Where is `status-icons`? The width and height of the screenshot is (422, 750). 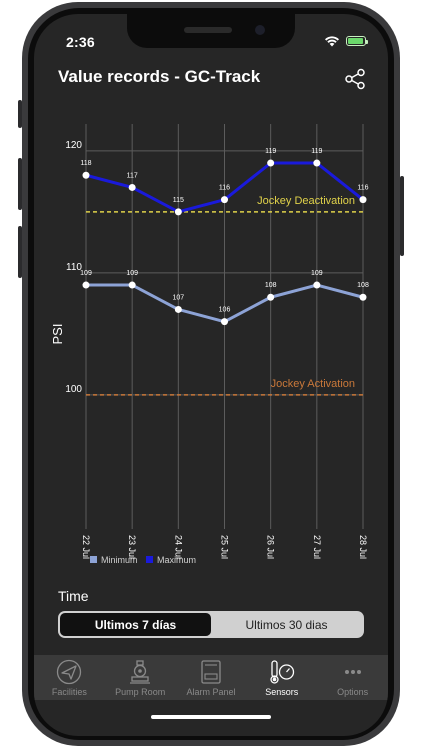
status-icons is located at coordinates (346, 41).